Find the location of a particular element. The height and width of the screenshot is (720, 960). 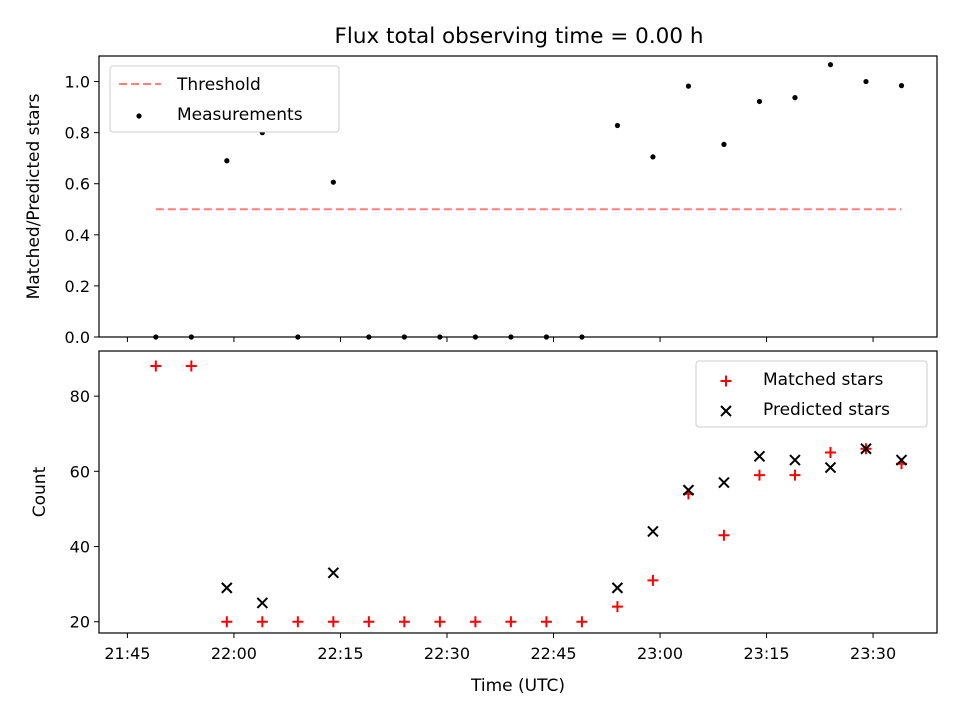

y-tick-label: 0.4 is located at coordinates (77, 235).